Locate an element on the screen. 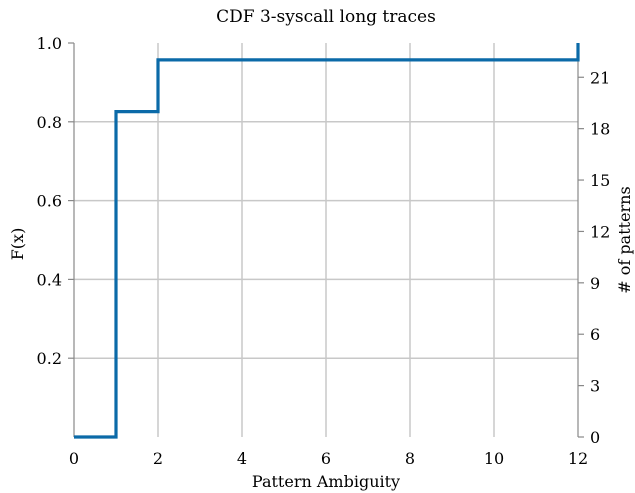 Image resolution: width=635 pixels, height=493 pixels. y2-tick-label: 3 is located at coordinates (595, 386).